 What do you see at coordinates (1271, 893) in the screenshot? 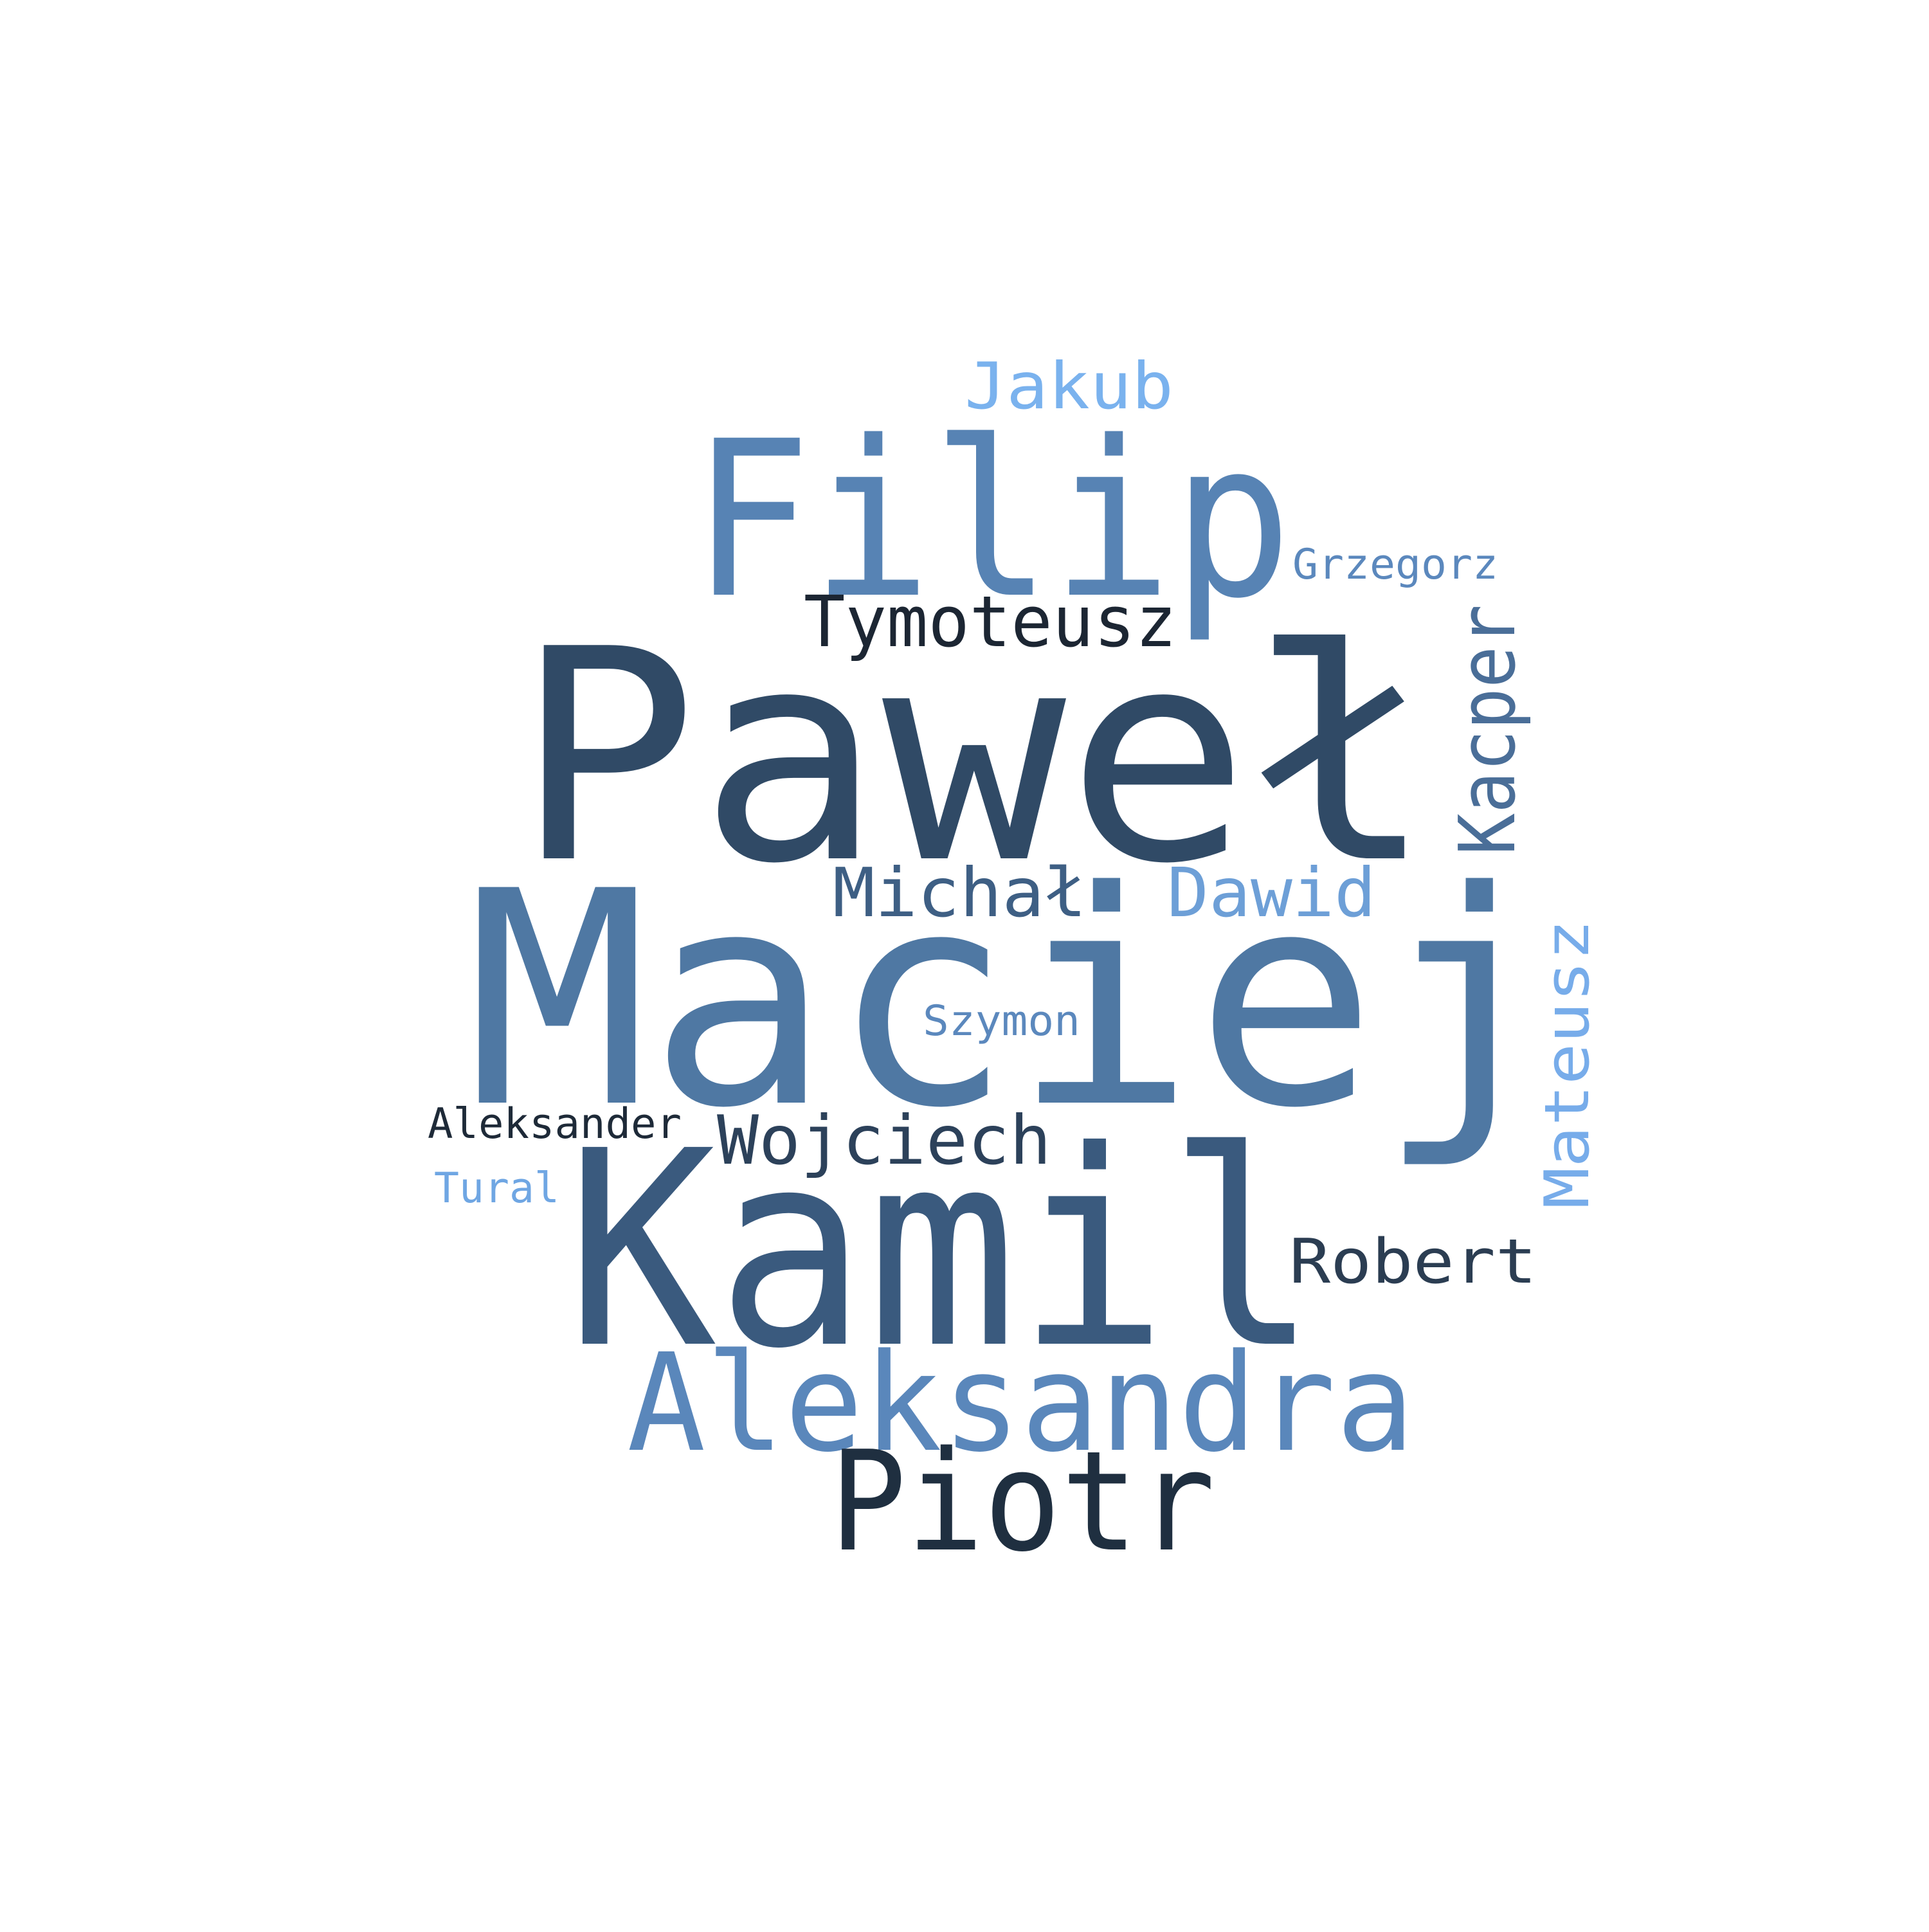
I see `word-dawid: Dawid` at bounding box center [1271, 893].